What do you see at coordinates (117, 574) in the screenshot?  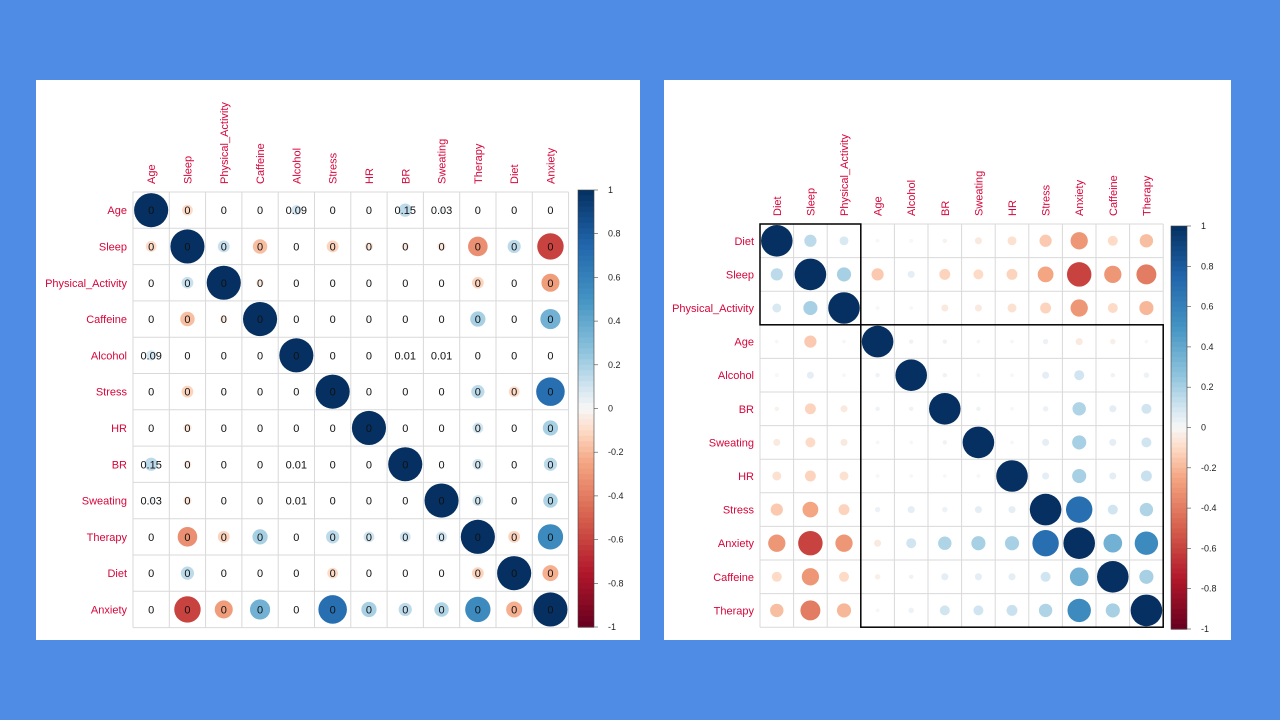 I see `row-label: Diet` at bounding box center [117, 574].